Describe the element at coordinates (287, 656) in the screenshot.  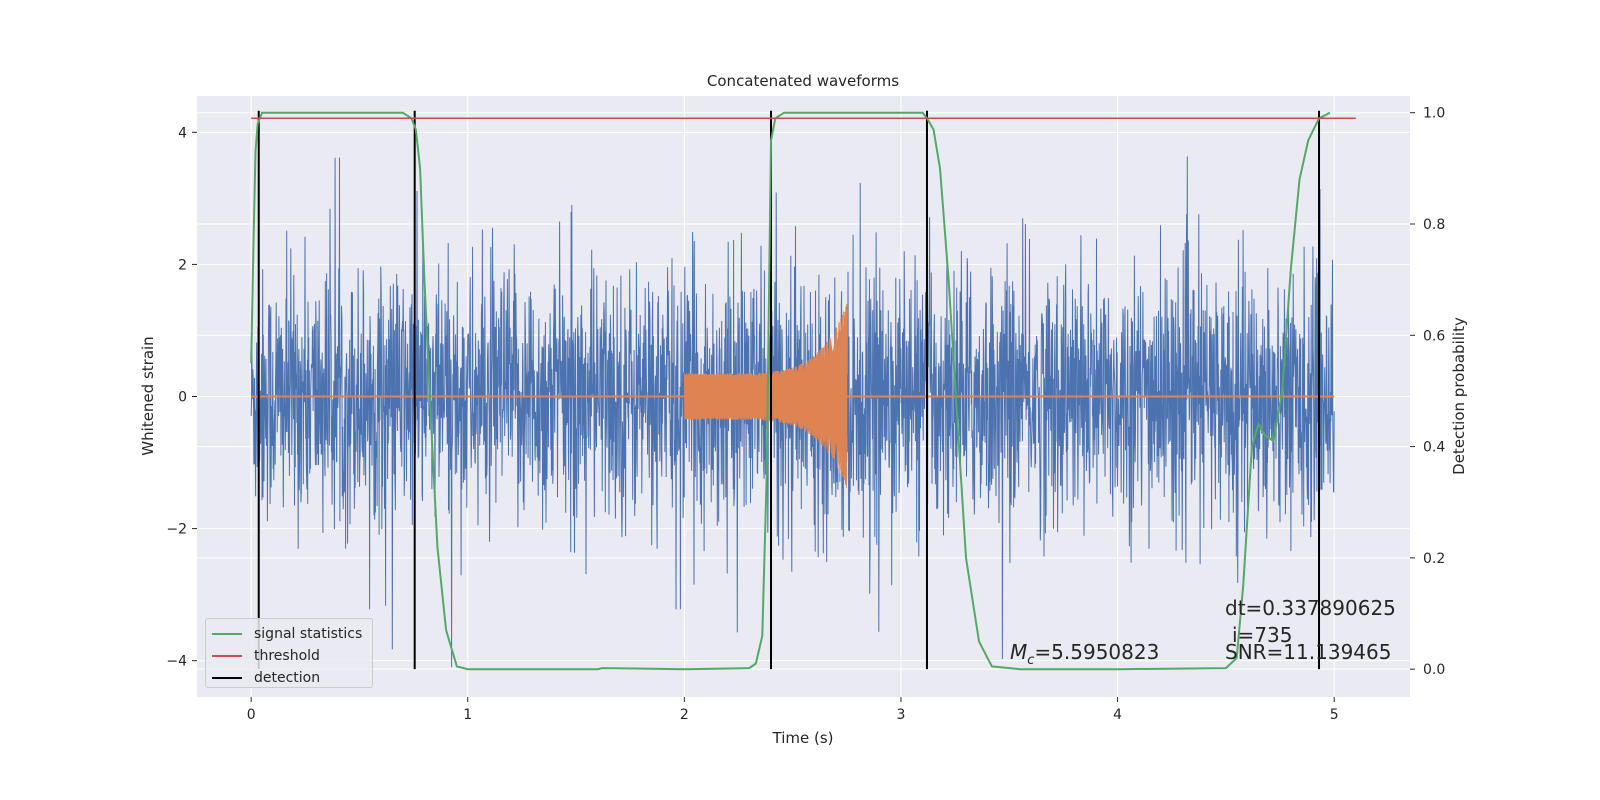
I see `legend-label: threshold` at that location.